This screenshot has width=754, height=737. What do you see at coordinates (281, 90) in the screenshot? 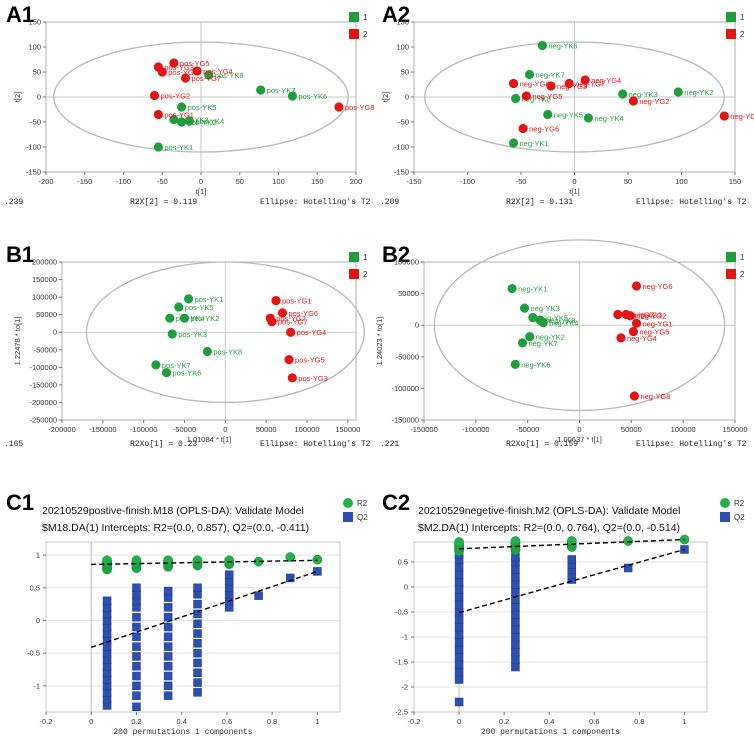
I see `point-label: pos-YK7` at bounding box center [281, 90].